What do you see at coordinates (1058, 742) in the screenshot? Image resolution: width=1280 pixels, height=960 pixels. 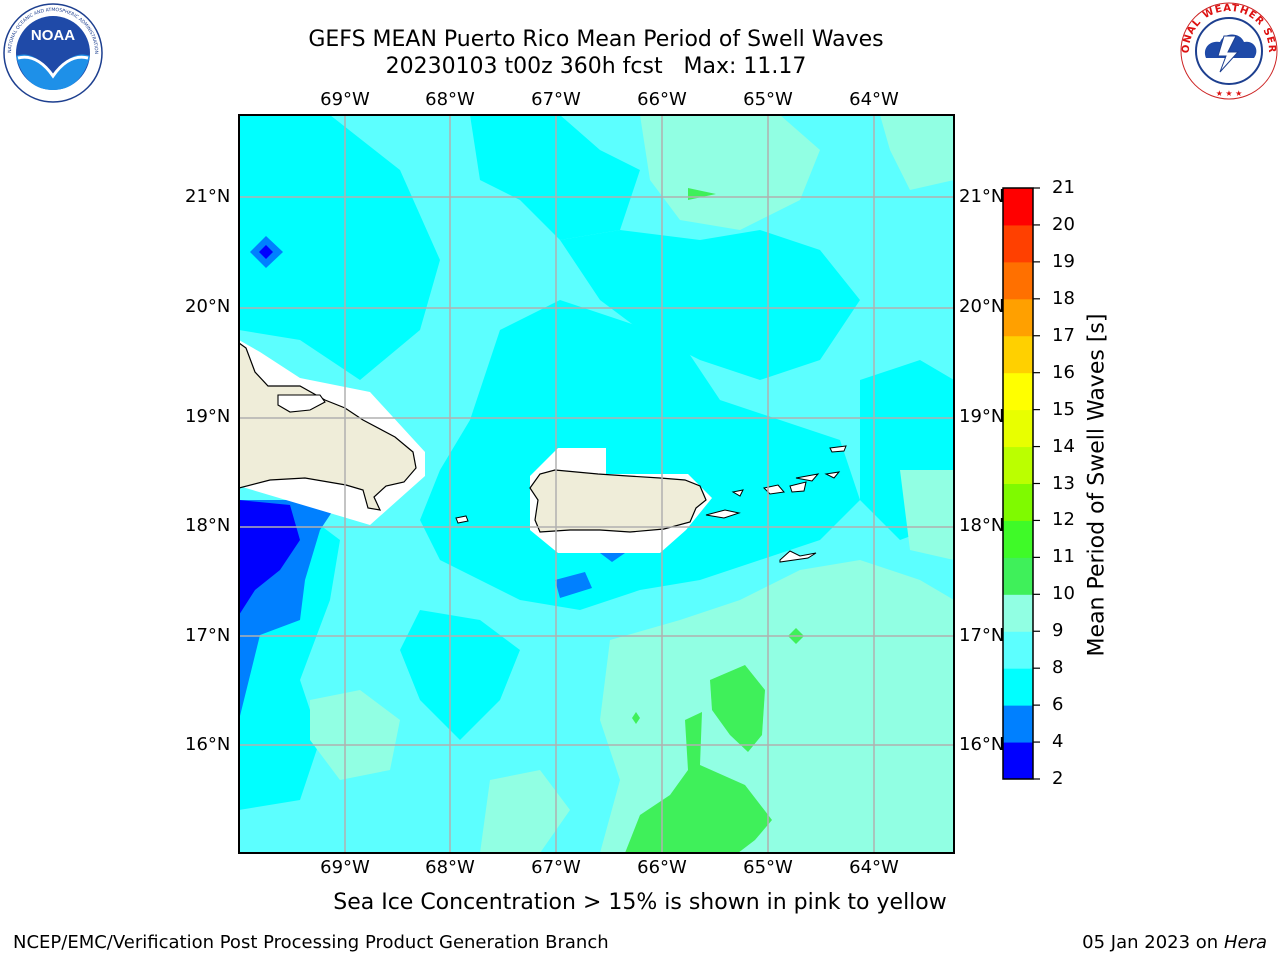 I see `colorbar-tick-label: 4` at bounding box center [1058, 742].